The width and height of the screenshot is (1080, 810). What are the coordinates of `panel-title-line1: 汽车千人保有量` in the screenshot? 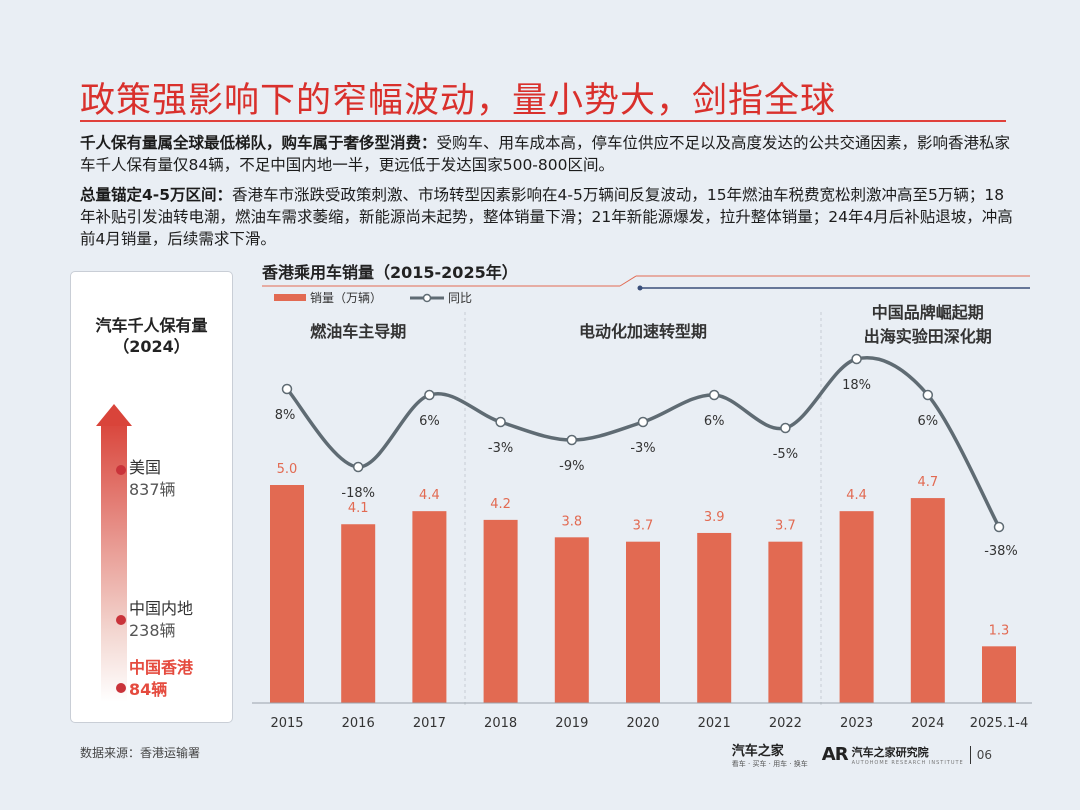 It's located at (151, 325).